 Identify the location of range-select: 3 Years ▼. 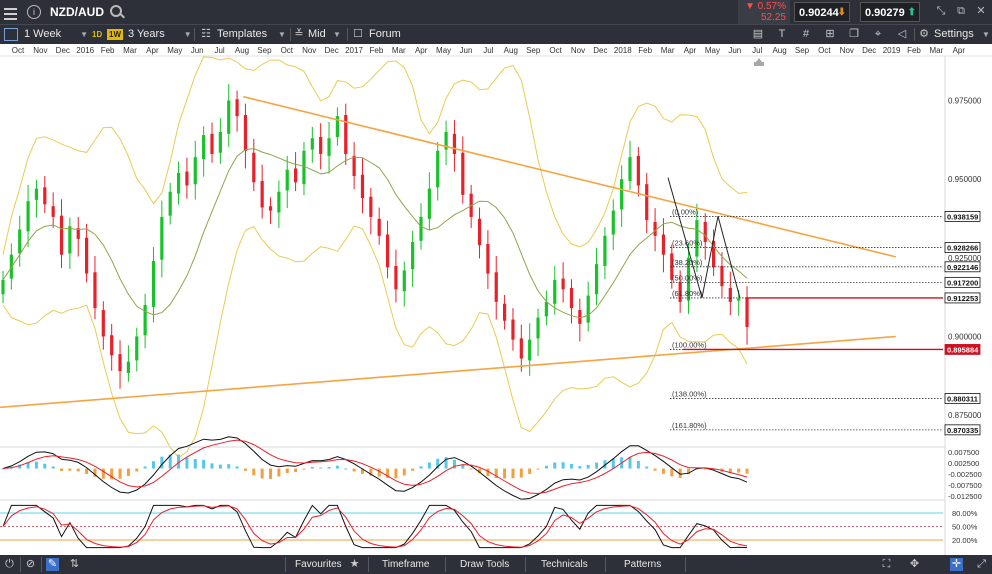
(160, 34).